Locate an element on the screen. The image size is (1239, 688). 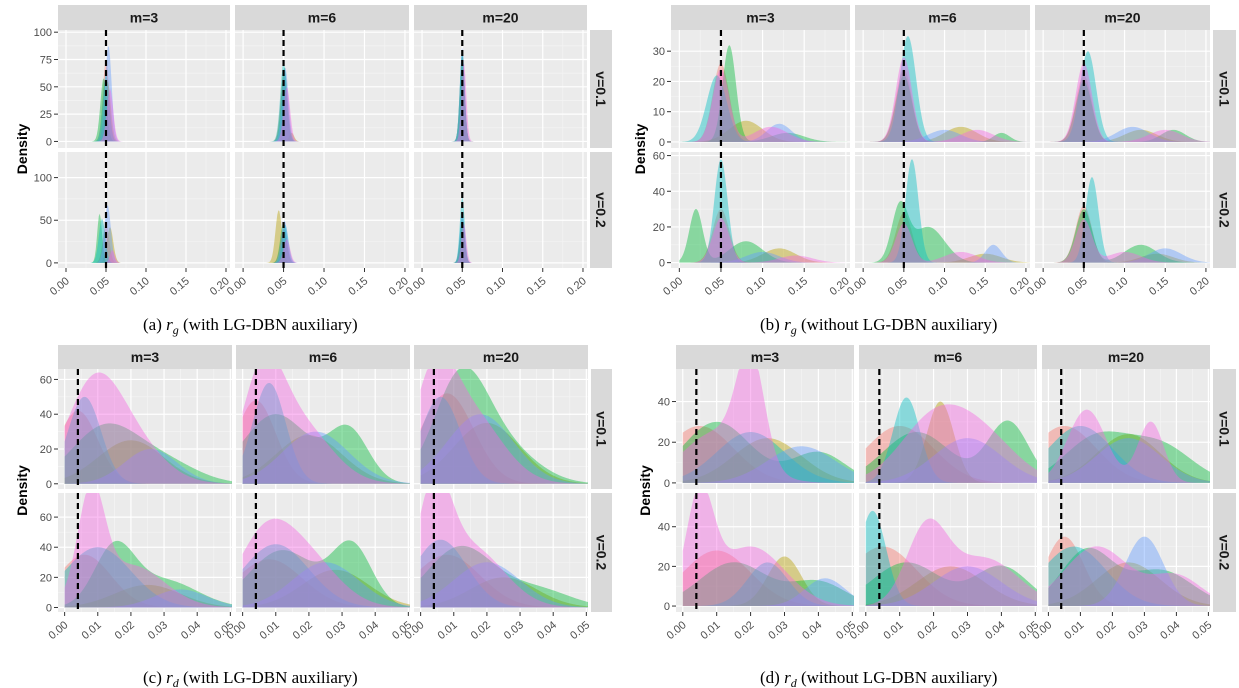
y-tick-label: 30 is located at coordinates (659, 52).